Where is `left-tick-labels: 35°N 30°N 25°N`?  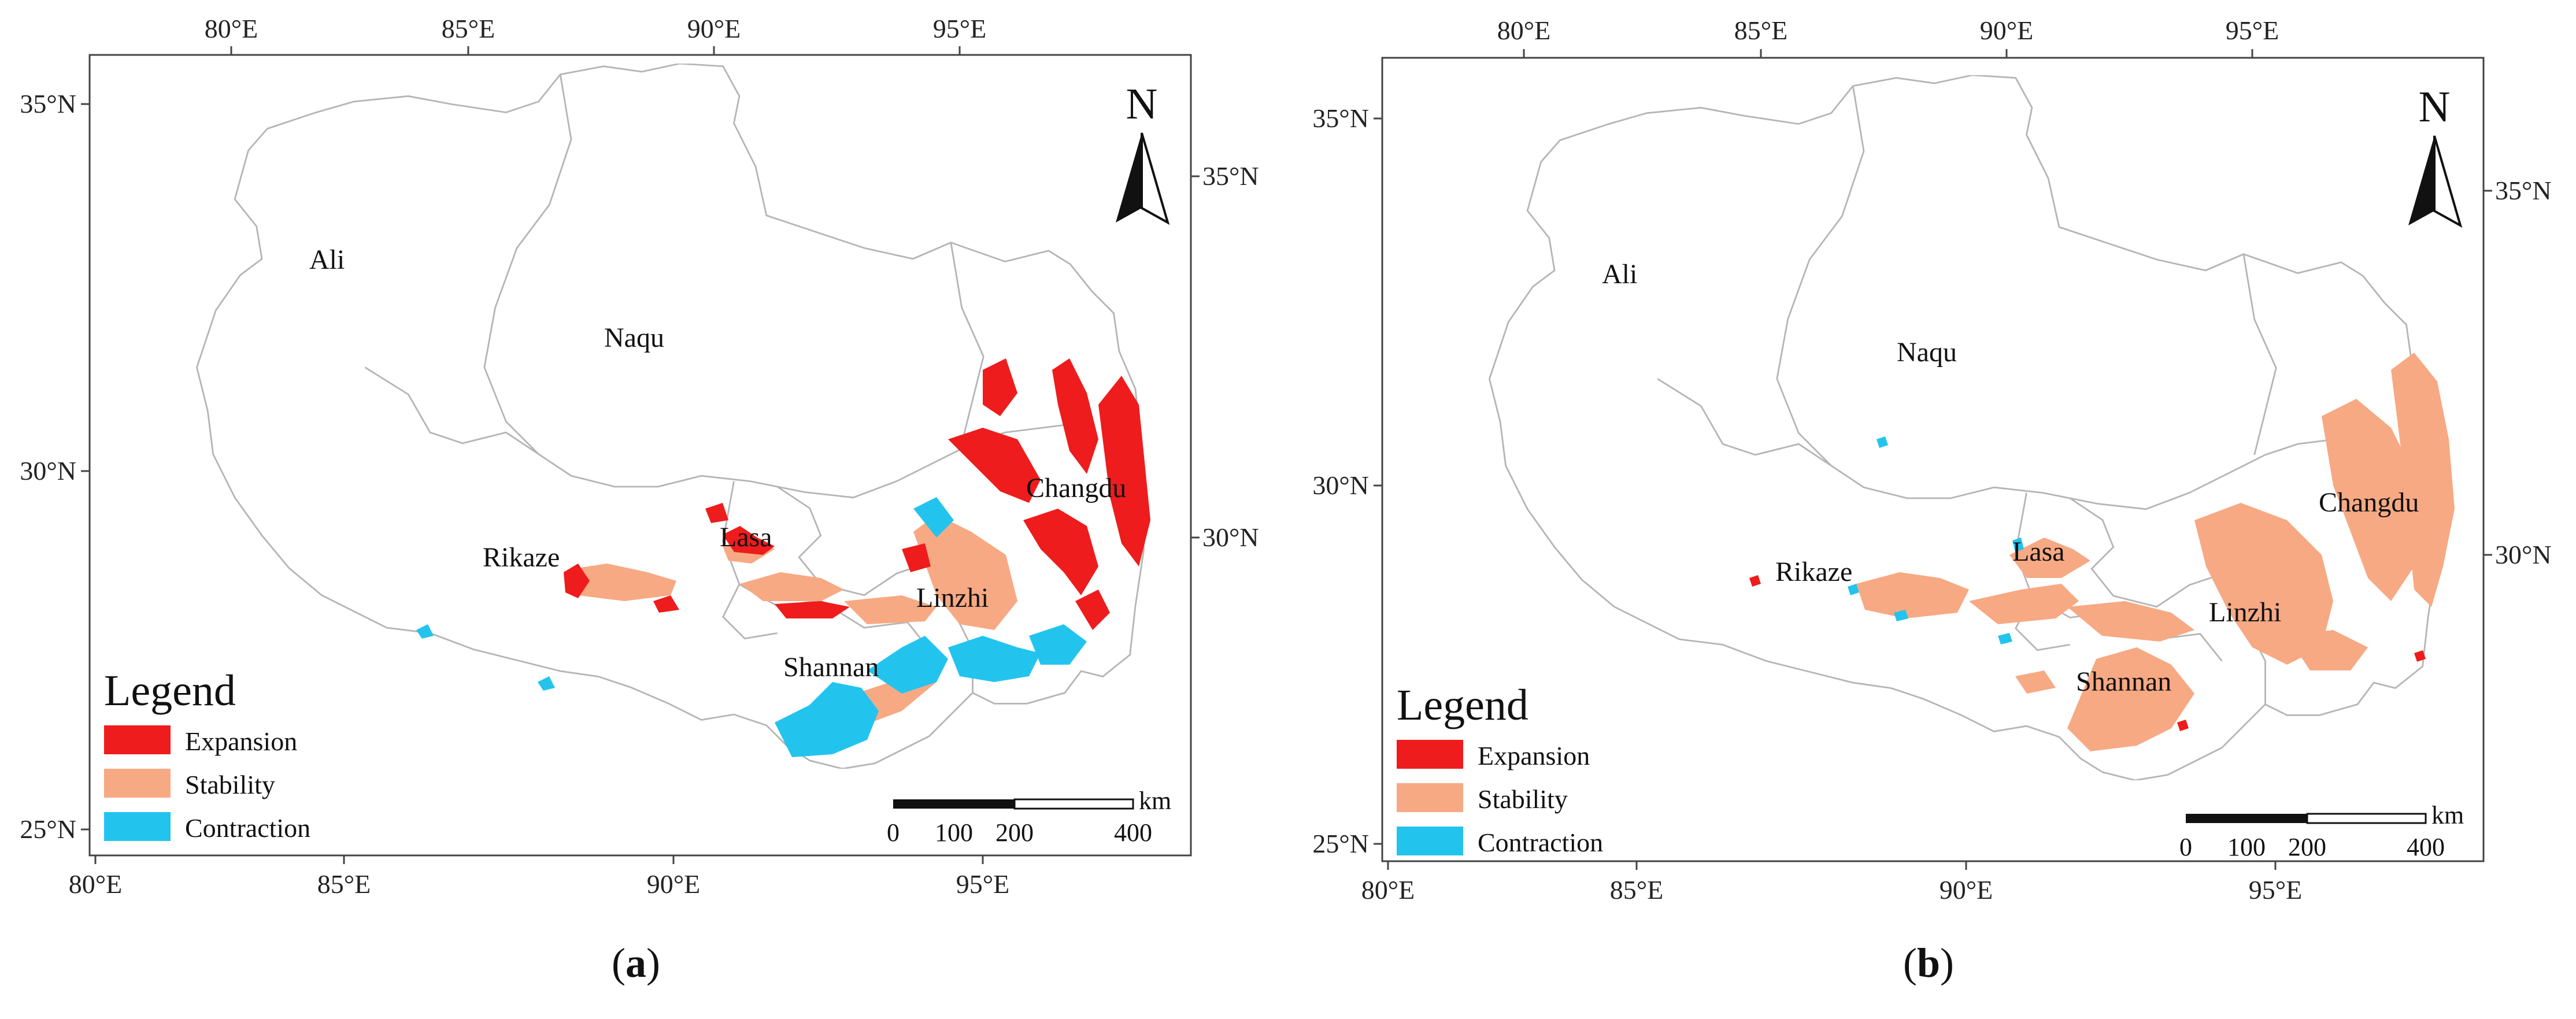
left-tick-labels: 35°N 30°N 25°N is located at coordinates (1340, 480).